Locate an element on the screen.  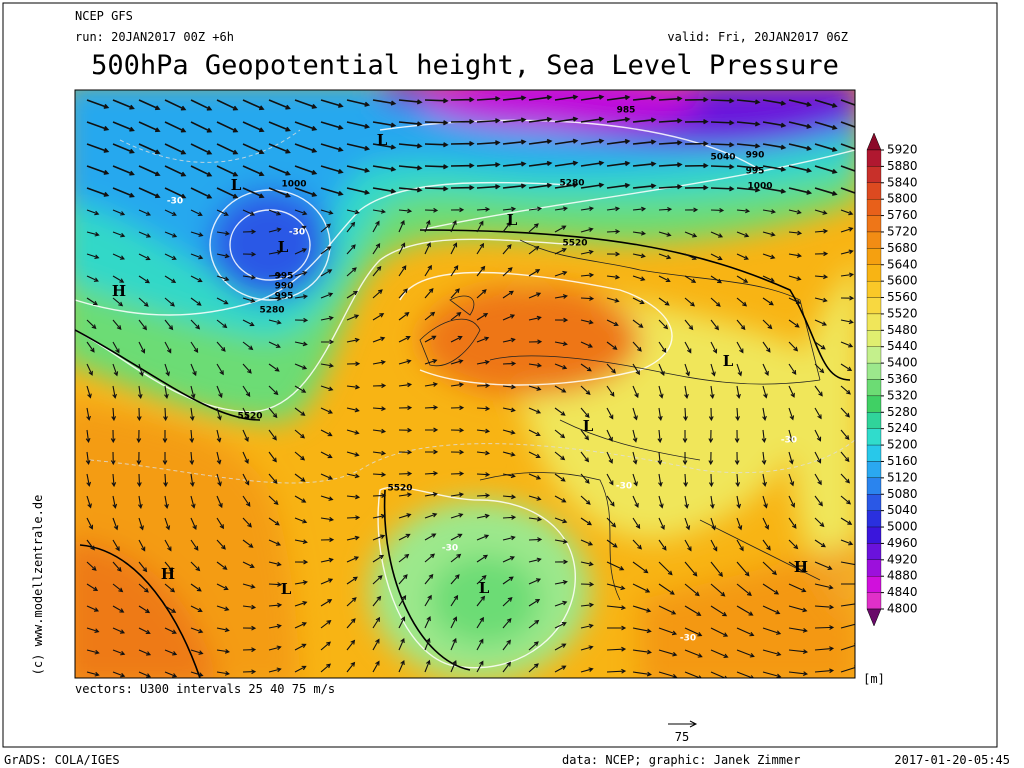
colorbar-label: 5880 is located at coordinates (902, 166).